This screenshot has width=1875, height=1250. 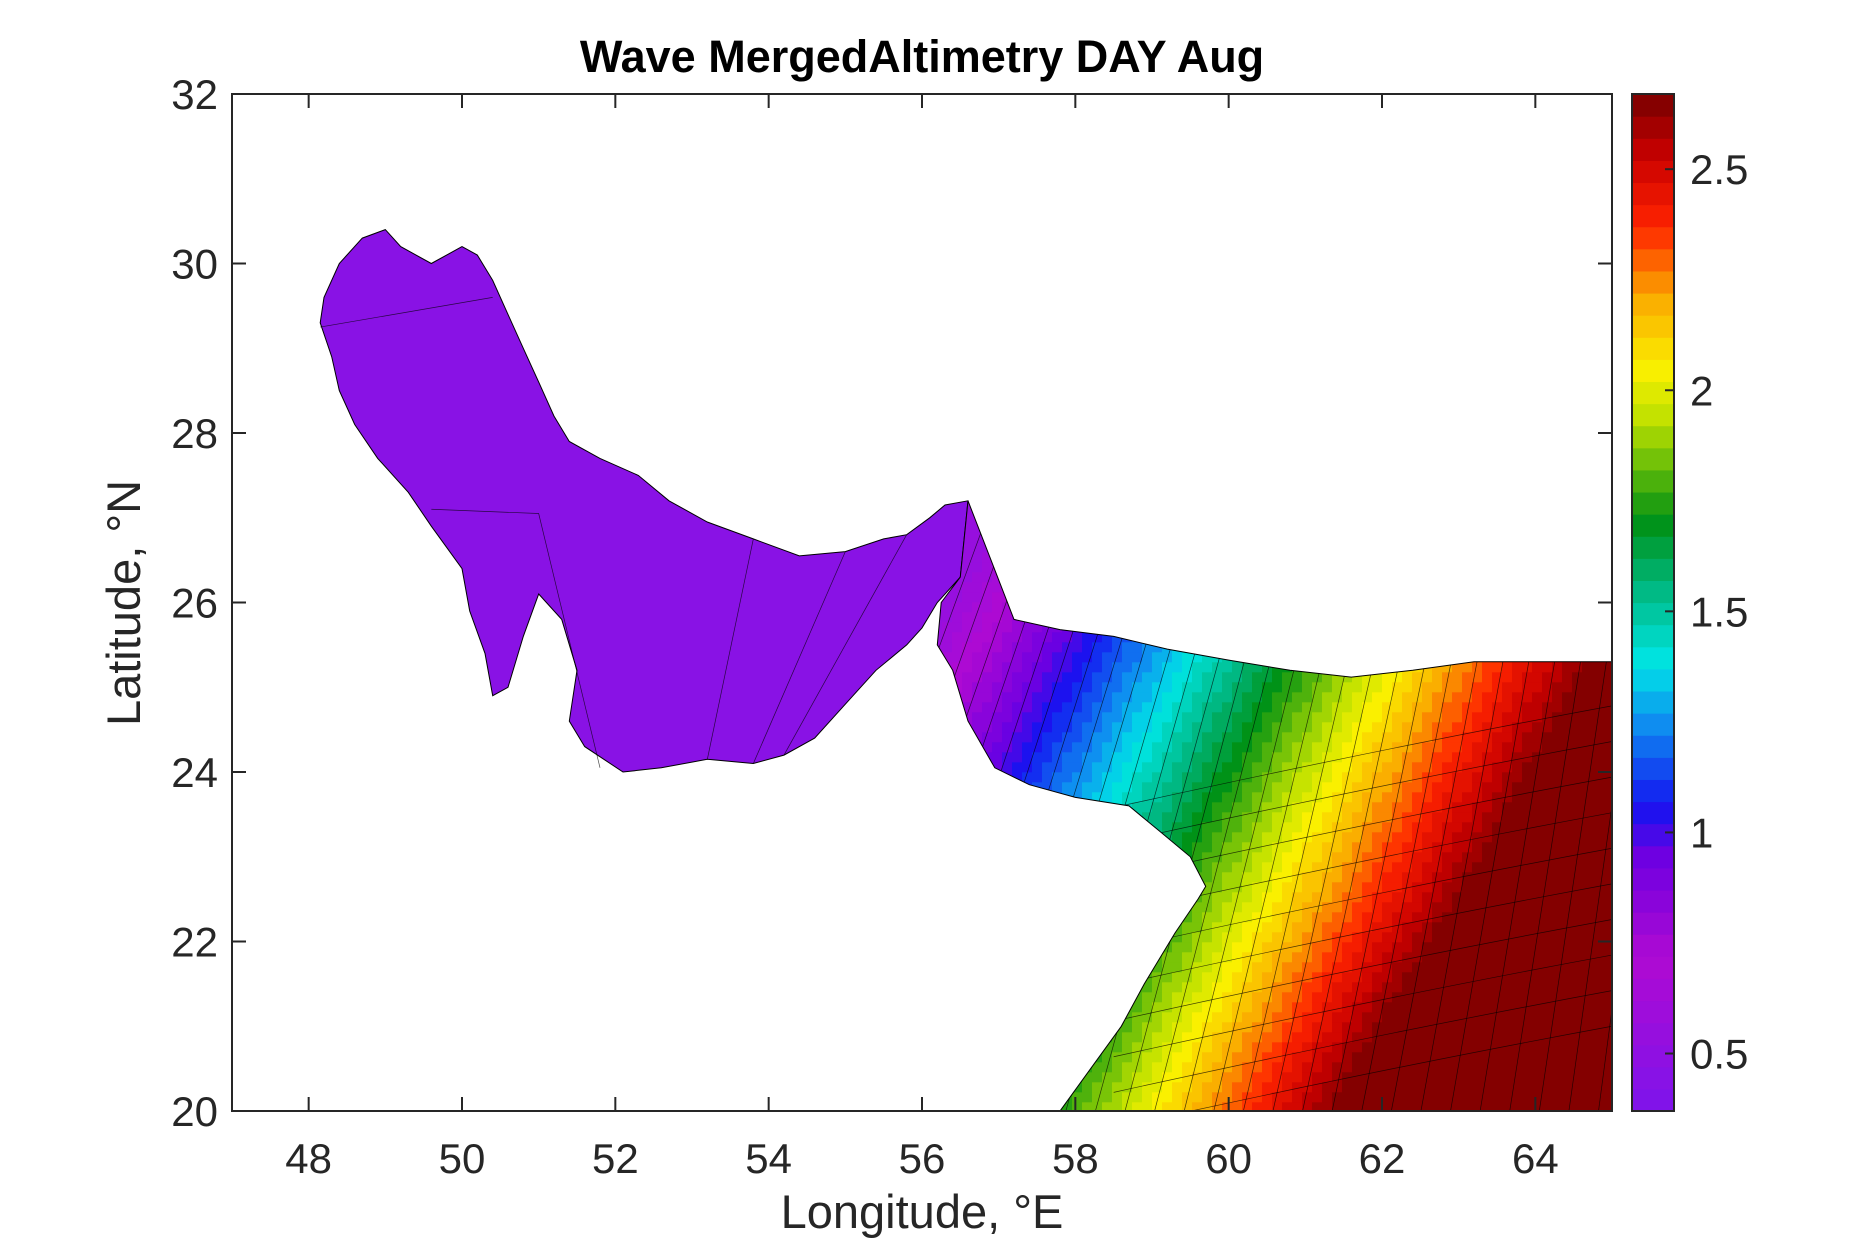 I want to click on colorbar-frame, so click(x=1653, y=602).